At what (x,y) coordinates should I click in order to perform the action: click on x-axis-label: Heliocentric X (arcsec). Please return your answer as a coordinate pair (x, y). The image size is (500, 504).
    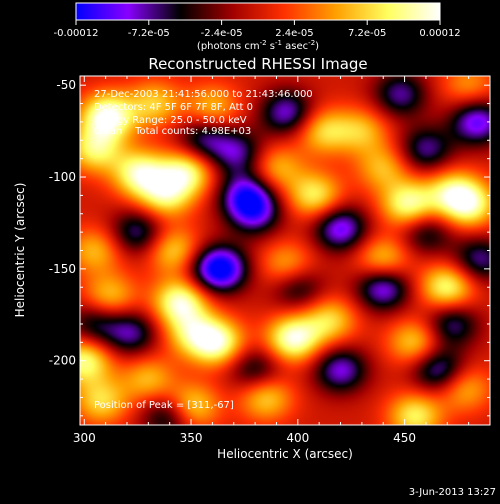
    Looking at the image, I should click on (285, 454).